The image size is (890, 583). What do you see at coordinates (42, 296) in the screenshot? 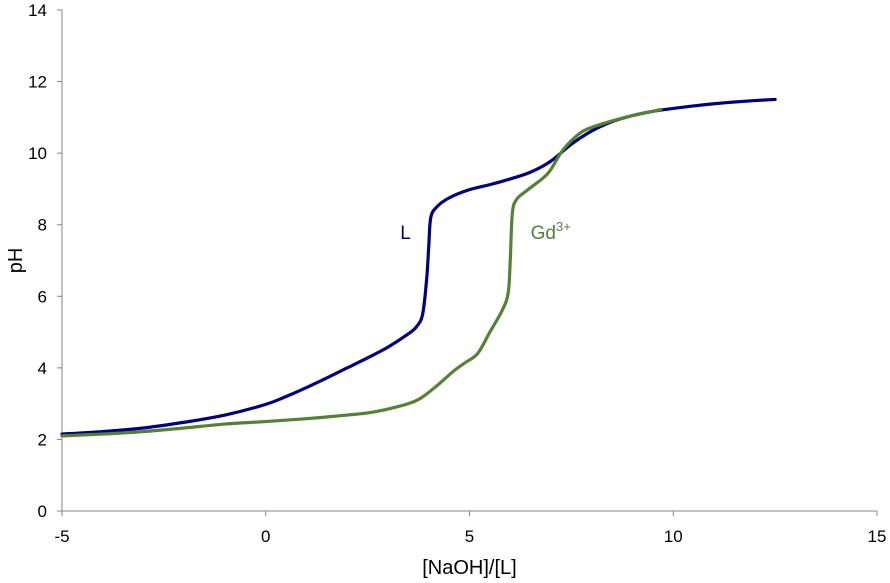
I see `y-tick-label: 6` at bounding box center [42, 296].